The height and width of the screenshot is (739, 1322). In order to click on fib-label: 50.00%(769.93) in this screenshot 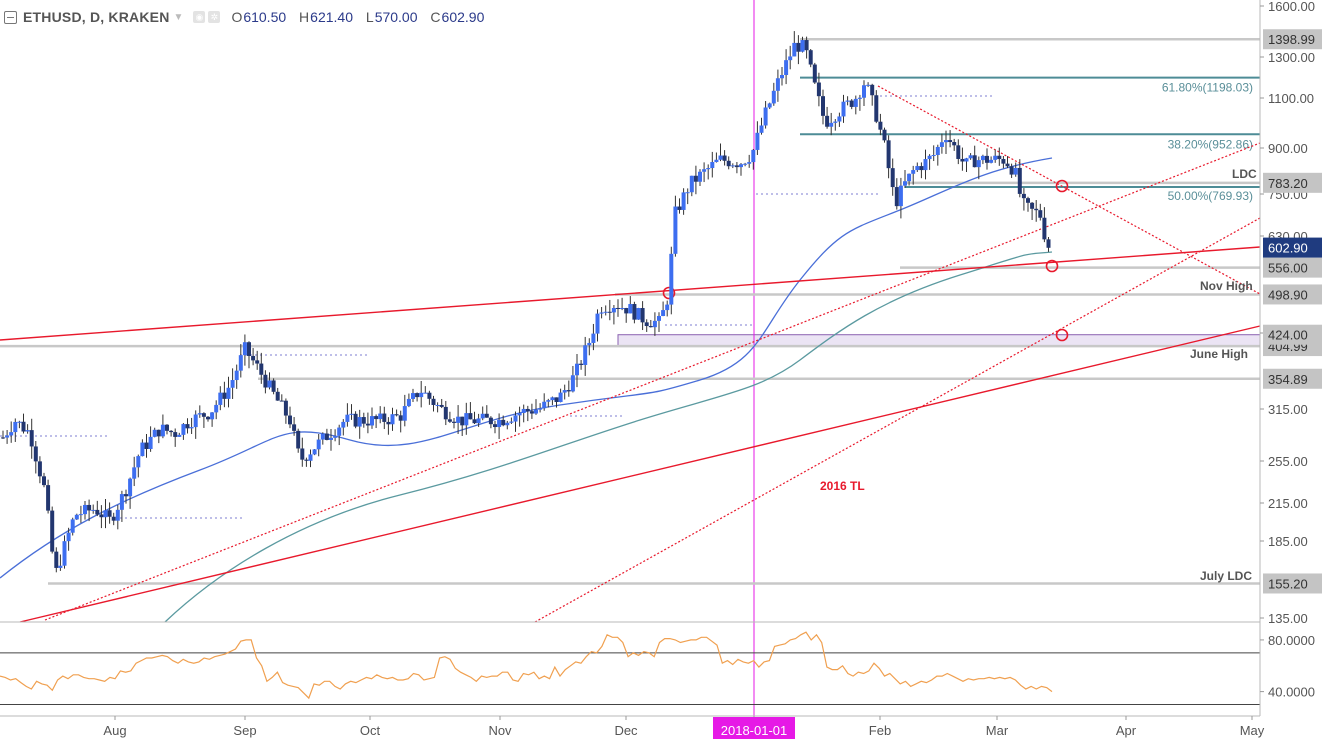, I will do `click(1210, 196)`.